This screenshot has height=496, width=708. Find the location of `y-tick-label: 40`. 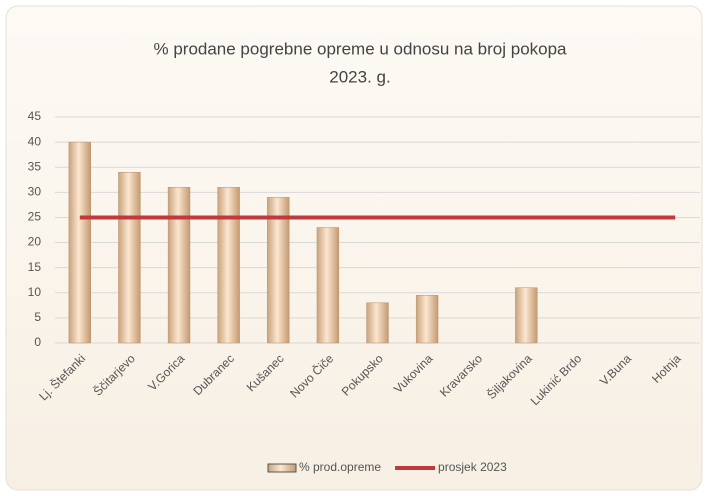

y-tick-label: 40 is located at coordinates (35, 141).